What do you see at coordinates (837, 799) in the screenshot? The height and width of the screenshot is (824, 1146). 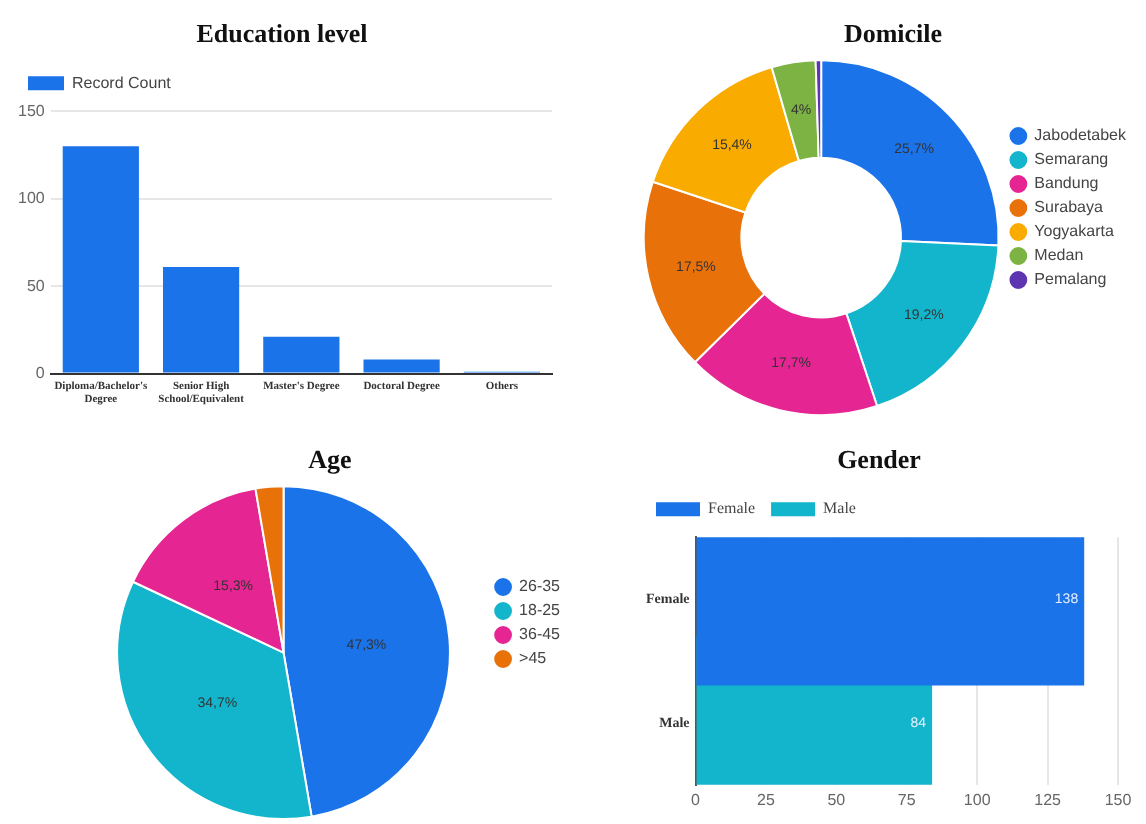 I see `x-tick-label: 50` at bounding box center [837, 799].